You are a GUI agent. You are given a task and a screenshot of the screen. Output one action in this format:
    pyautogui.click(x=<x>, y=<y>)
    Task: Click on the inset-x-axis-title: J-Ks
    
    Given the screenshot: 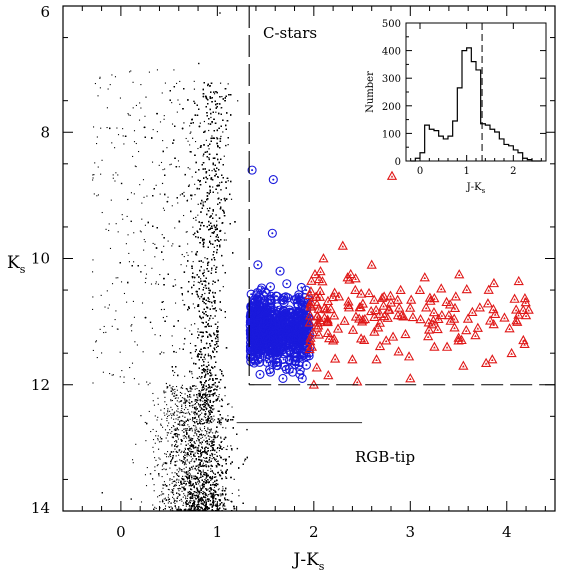 What is the action you would take?
    pyautogui.click(x=476, y=188)
    